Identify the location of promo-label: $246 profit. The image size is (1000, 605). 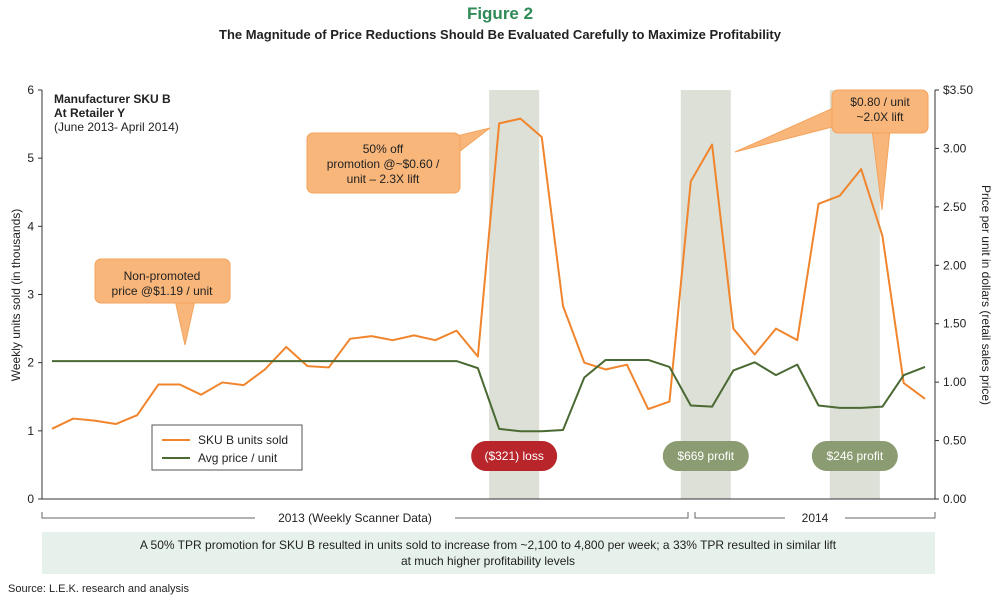
(854, 456).